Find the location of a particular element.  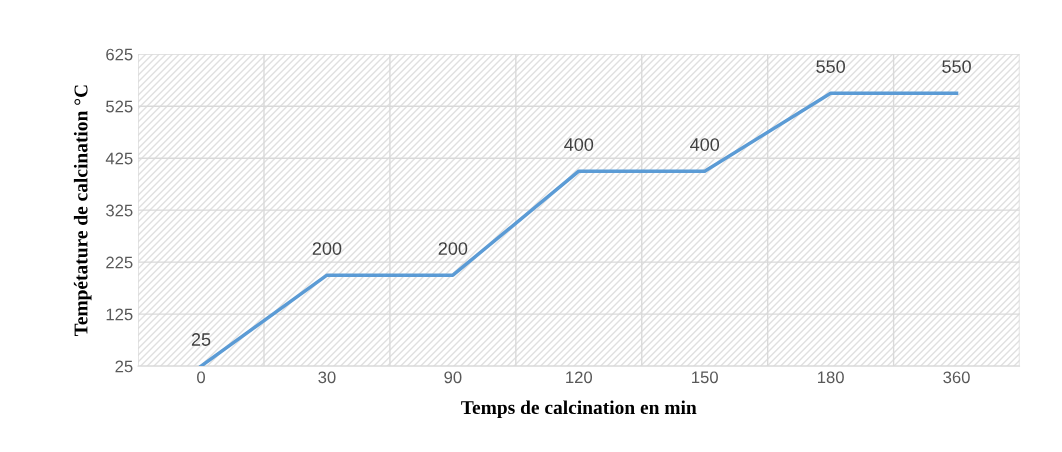

x-axis-title: Temps de calcination en min is located at coordinates (579, 409).